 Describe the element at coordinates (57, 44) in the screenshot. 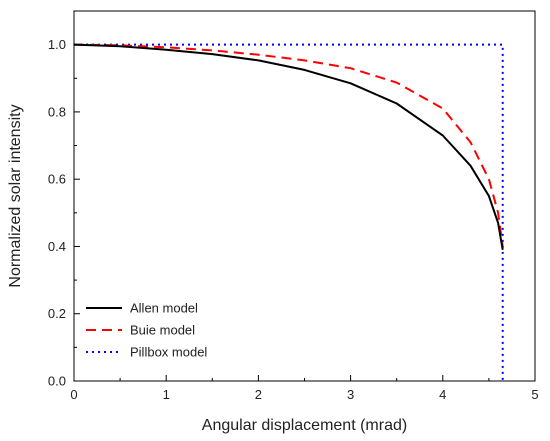

I see `y-tick-label: 1.0` at that location.